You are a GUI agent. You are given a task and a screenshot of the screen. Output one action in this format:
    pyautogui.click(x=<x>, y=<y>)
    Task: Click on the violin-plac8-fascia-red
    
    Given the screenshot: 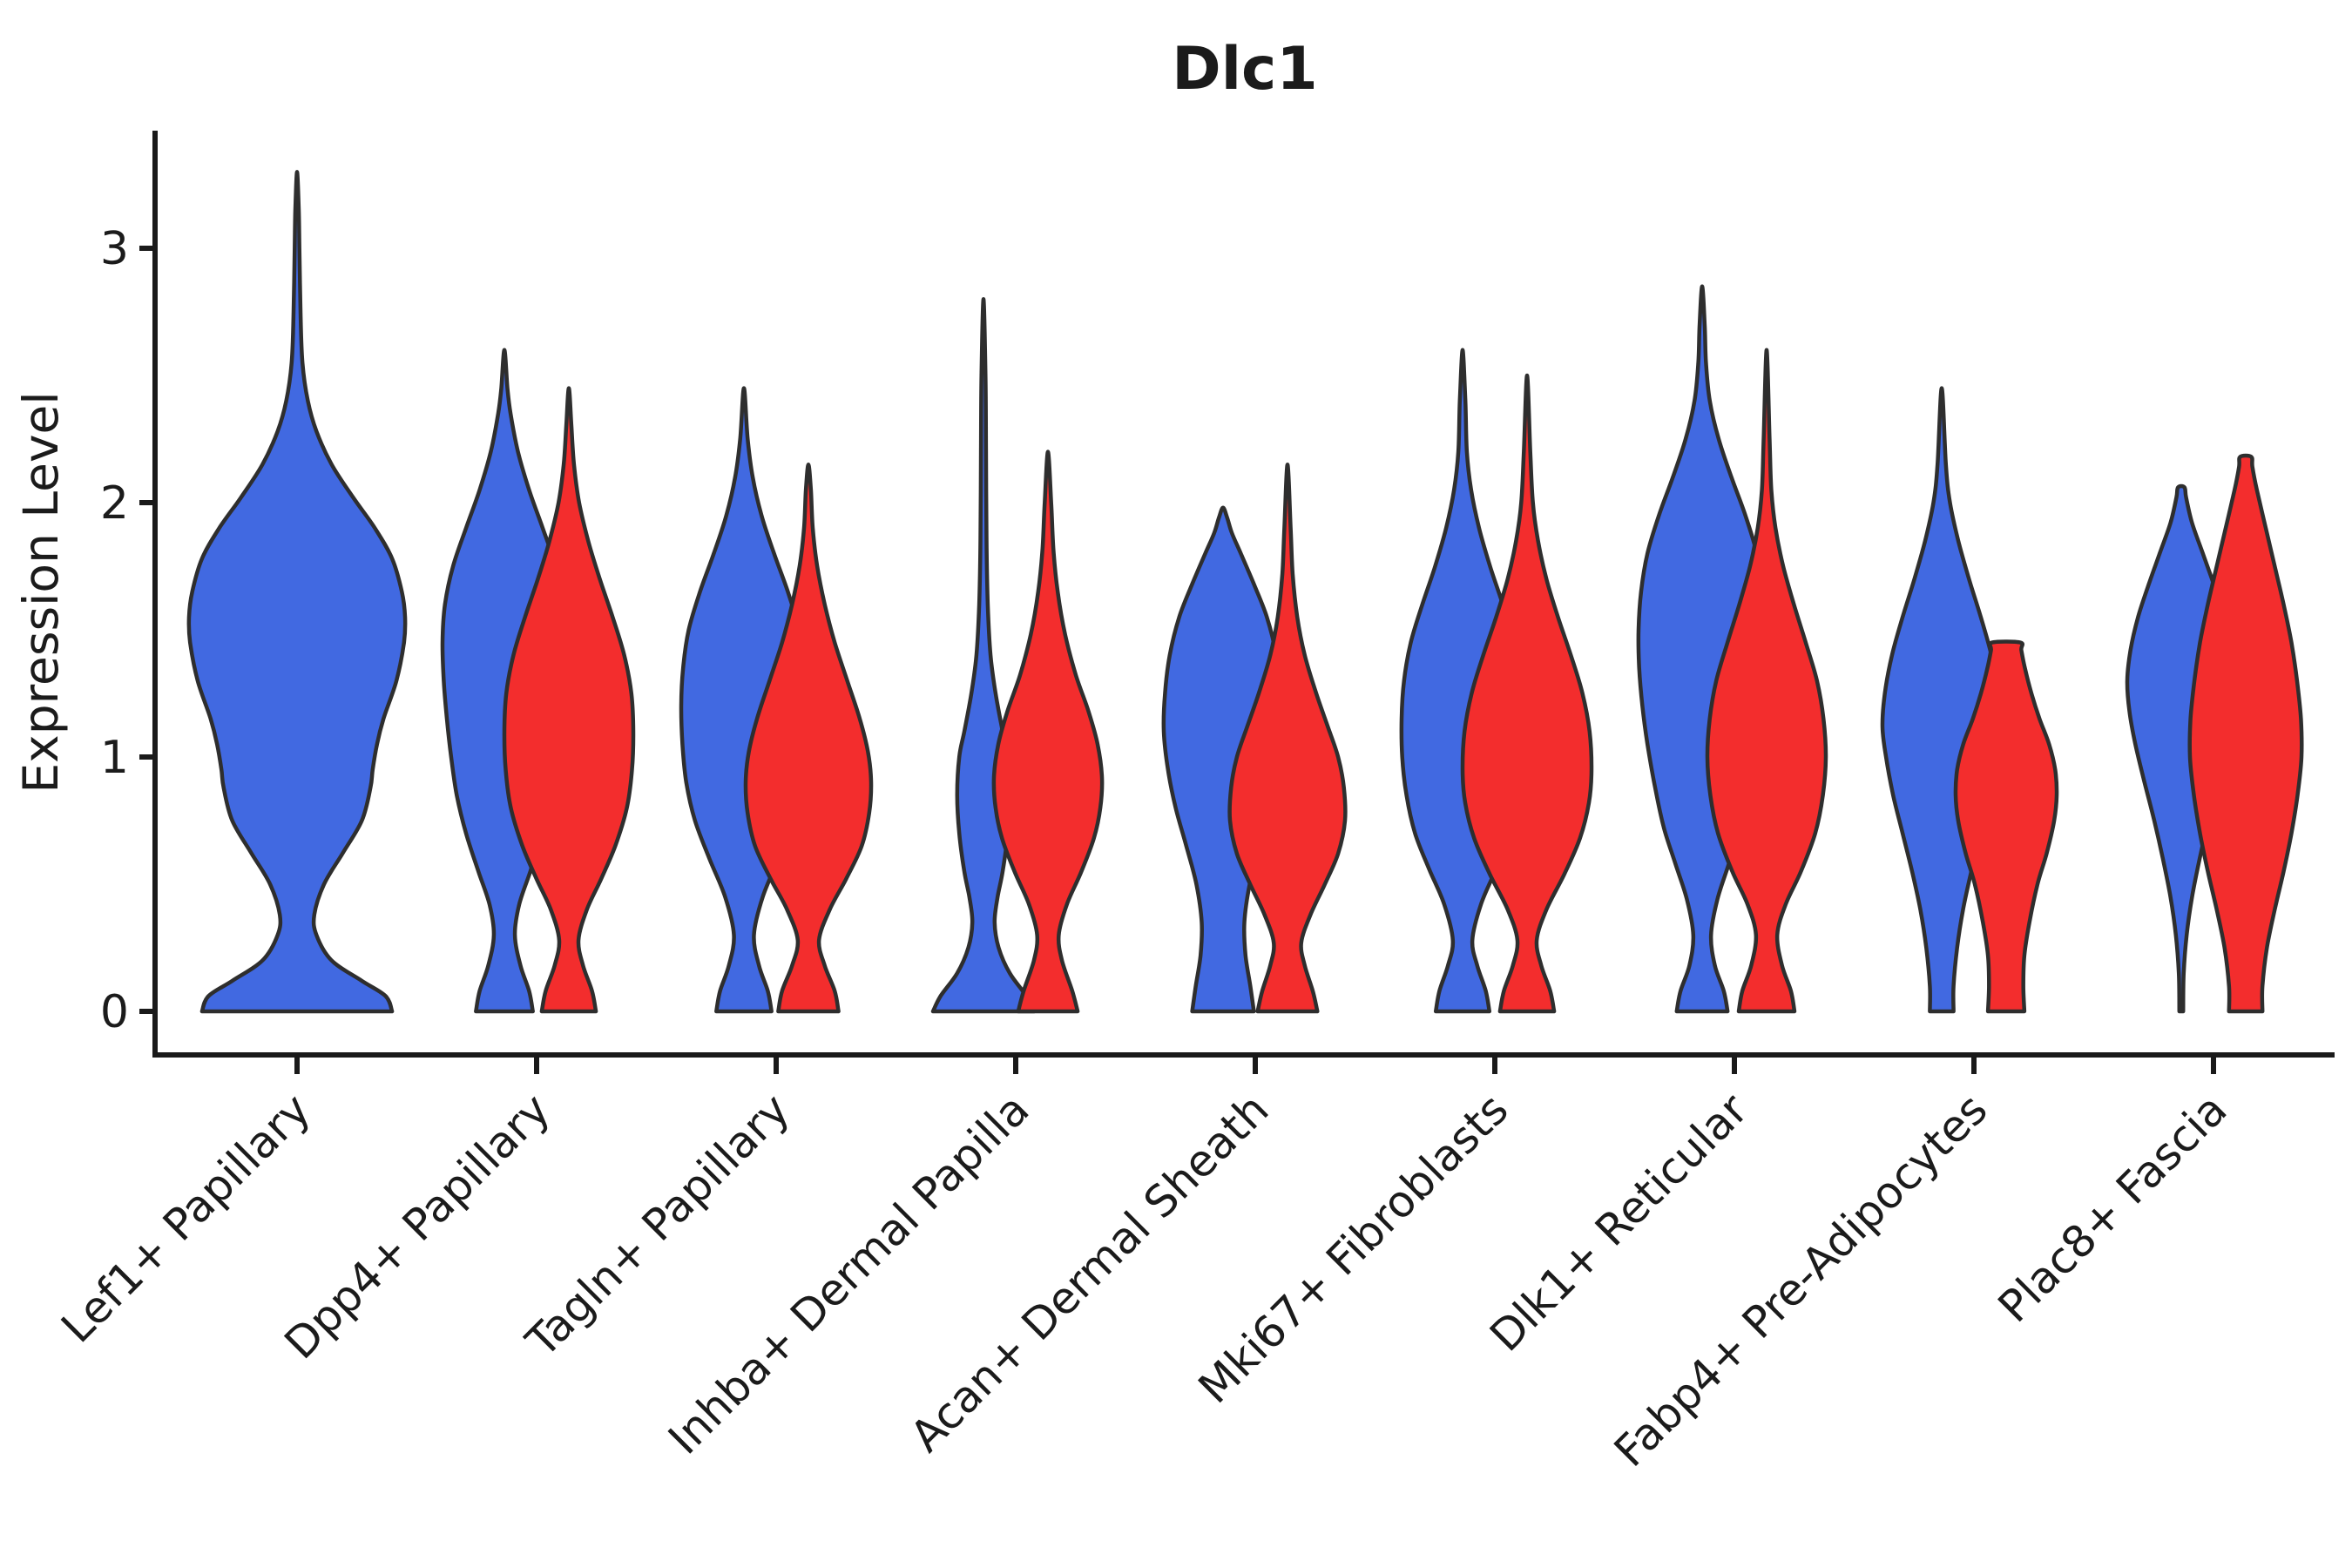 What is the action you would take?
    pyautogui.click(x=2245, y=733)
    